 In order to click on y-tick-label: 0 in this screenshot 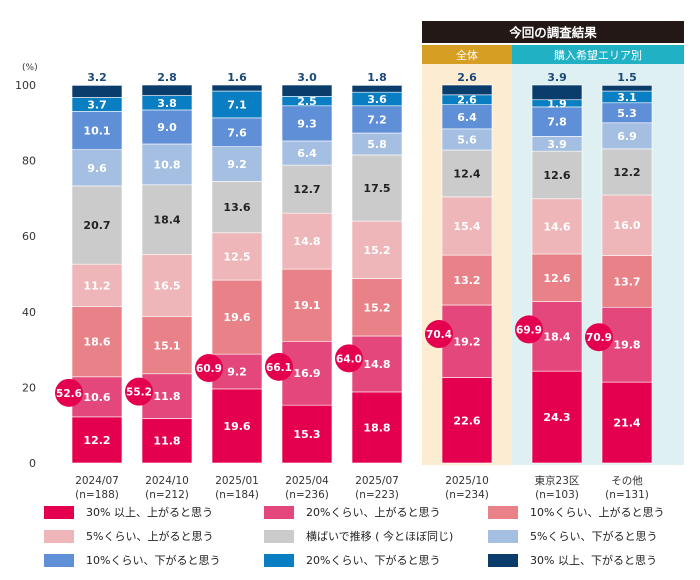, I will do `click(32, 463)`.